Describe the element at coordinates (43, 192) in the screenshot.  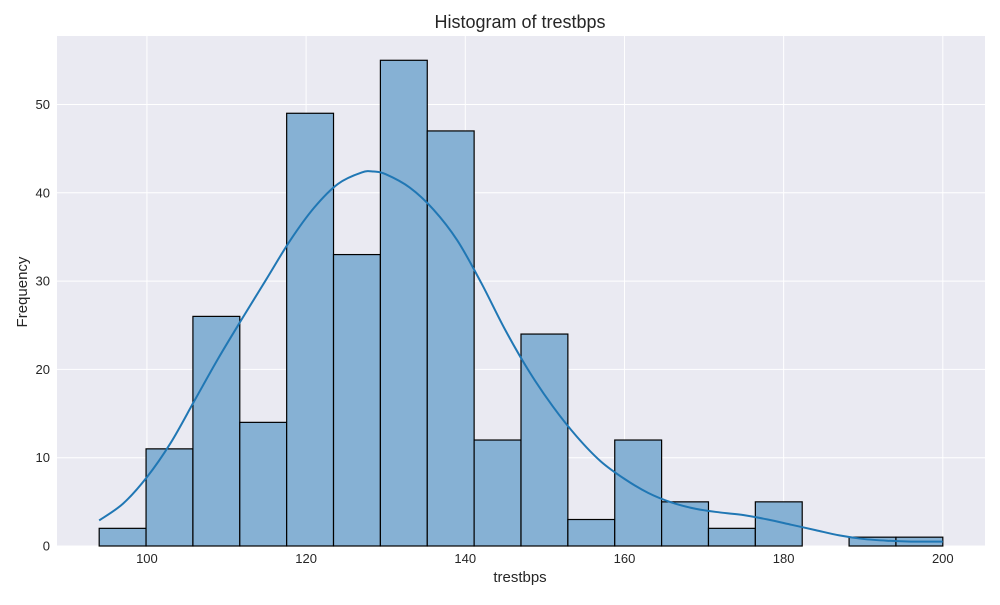
I see `y-tick-label: 40` at that location.